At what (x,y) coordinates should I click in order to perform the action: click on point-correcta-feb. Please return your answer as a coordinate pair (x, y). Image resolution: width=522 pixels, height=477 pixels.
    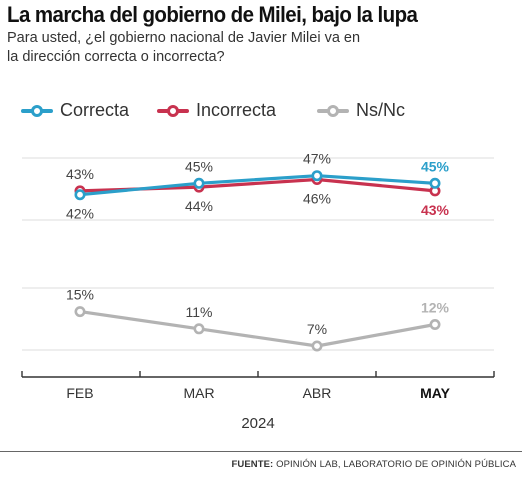
    Looking at the image, I should click on (80, 195).